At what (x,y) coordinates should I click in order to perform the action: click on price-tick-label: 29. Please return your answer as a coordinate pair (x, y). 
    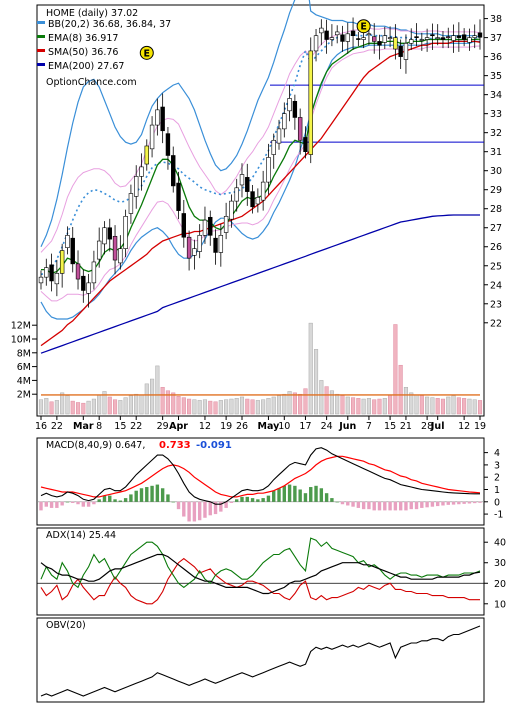
    Looking at the image, I should click on (496, 190).